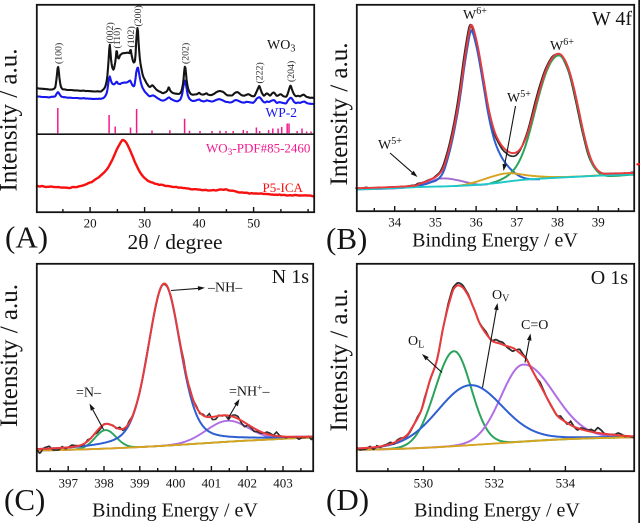 This screenshot has height=523, width=640. I want to click on svg-text: 20, so click(90, 223).